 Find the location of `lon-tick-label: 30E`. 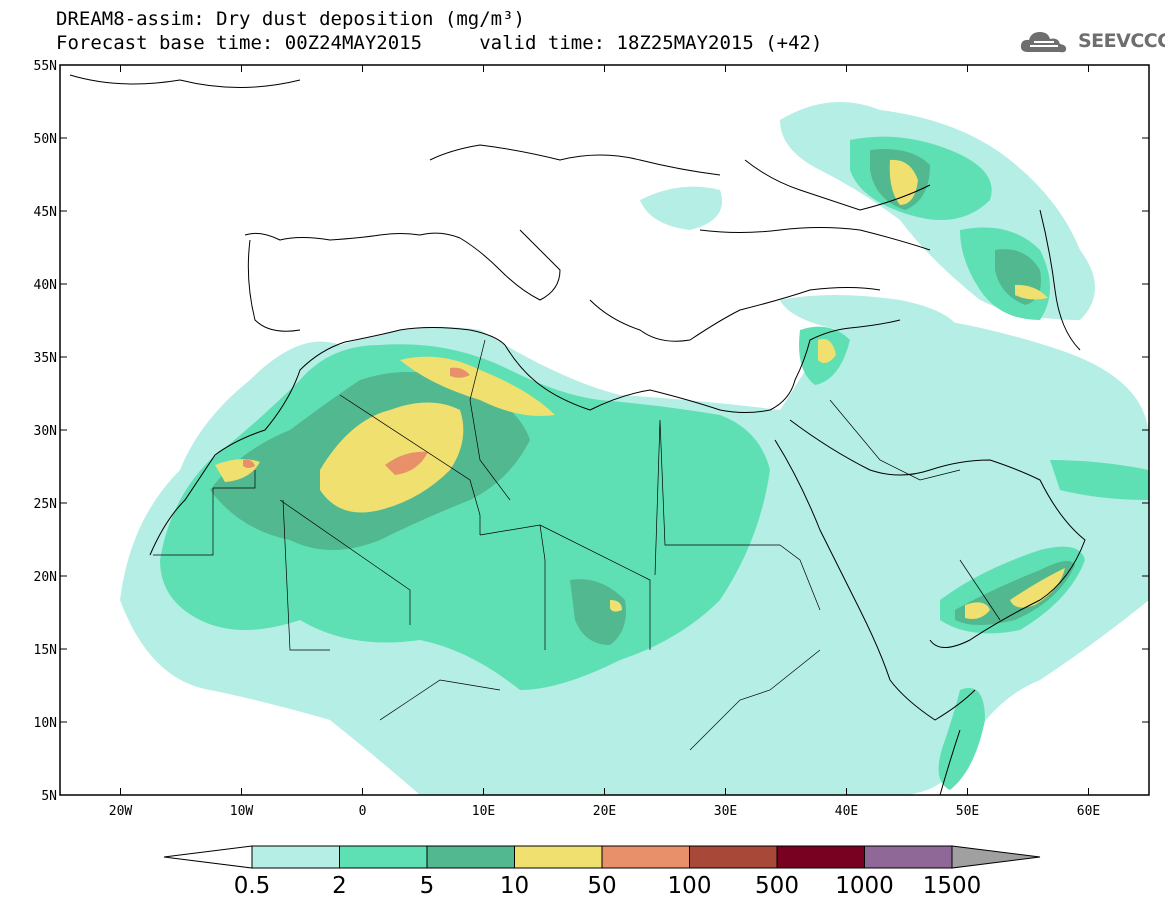

lon-tick-label: 30E is located at coordinates (725, 811).